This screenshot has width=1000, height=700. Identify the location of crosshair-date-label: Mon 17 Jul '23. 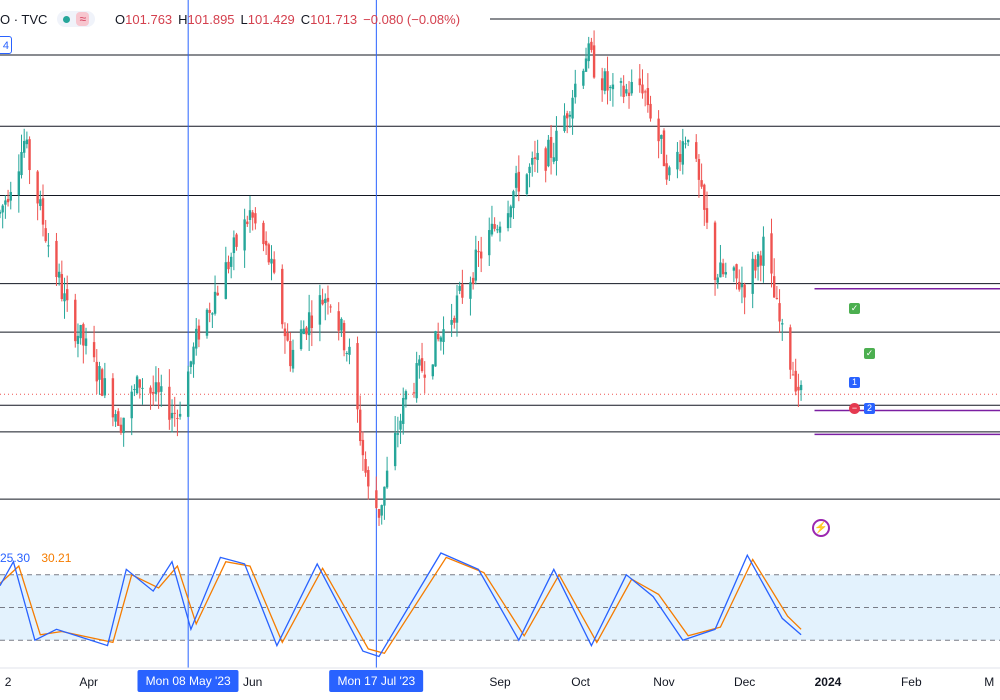
(376, 681).